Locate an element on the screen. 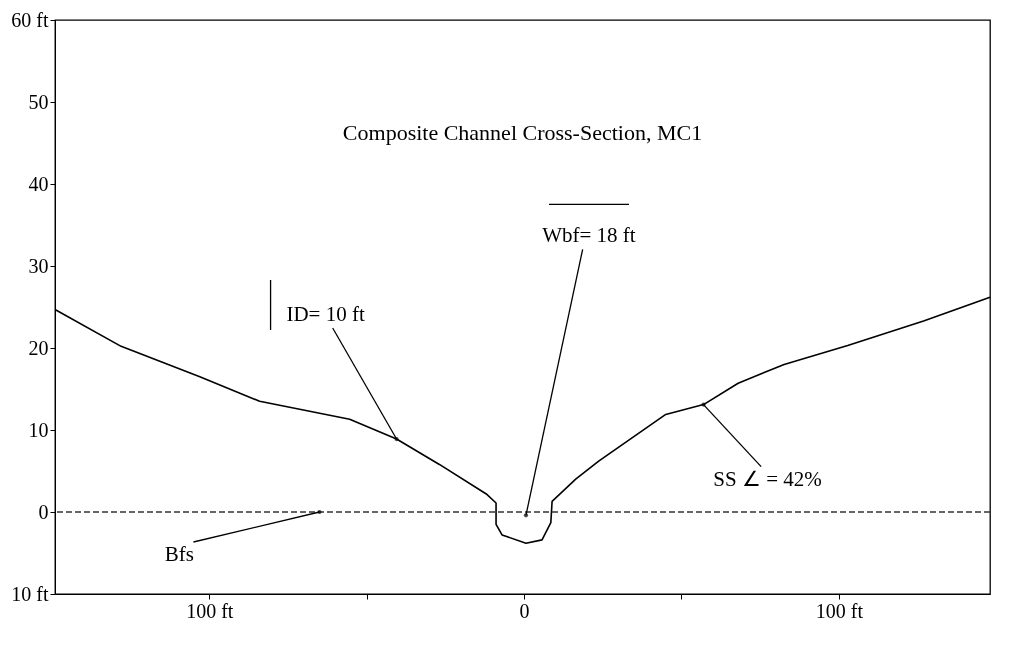 The width and height of the screenshot is (1025, 661). y-tick-label: 30 is located at coordinates (38, 265).